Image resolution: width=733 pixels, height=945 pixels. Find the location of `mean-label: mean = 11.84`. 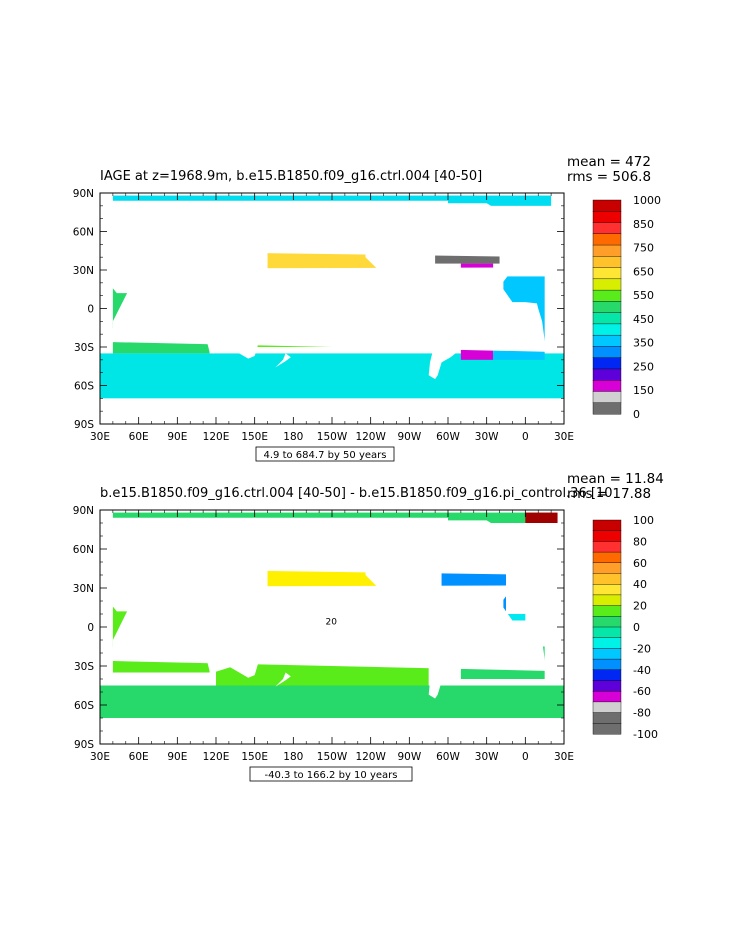

mean-label: mean = 11.84 is located at coordinates (615, 479).